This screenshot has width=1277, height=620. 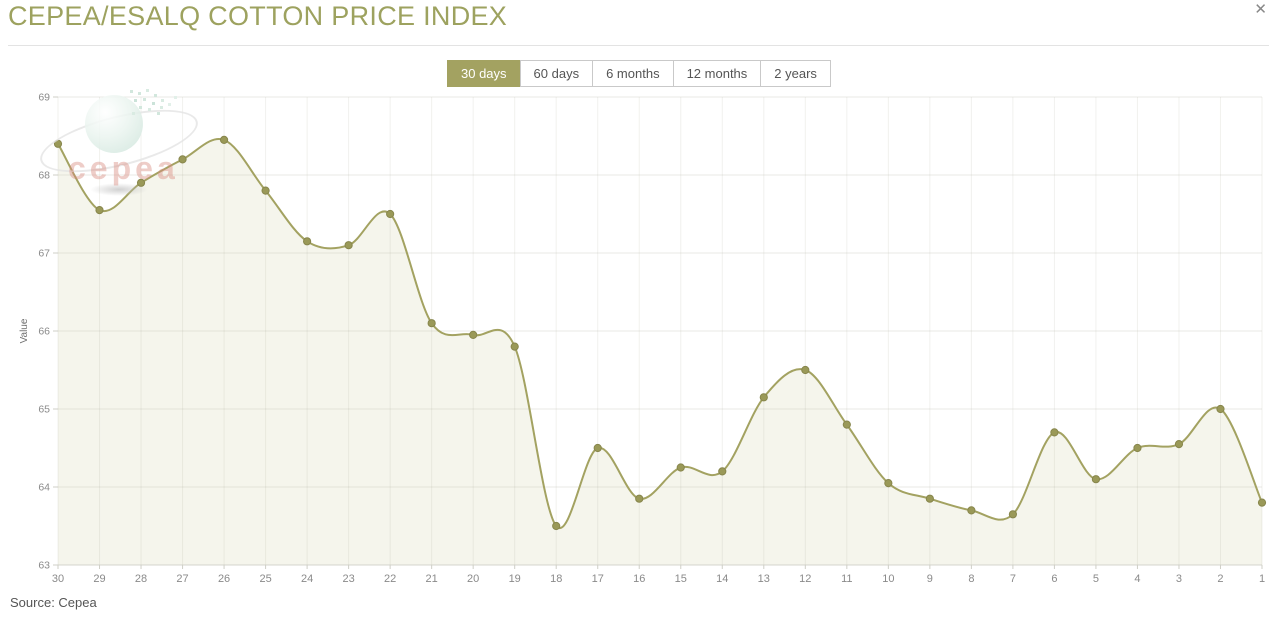 I want to click on x-axis-label-27: 27, so click(x=182, y=579).